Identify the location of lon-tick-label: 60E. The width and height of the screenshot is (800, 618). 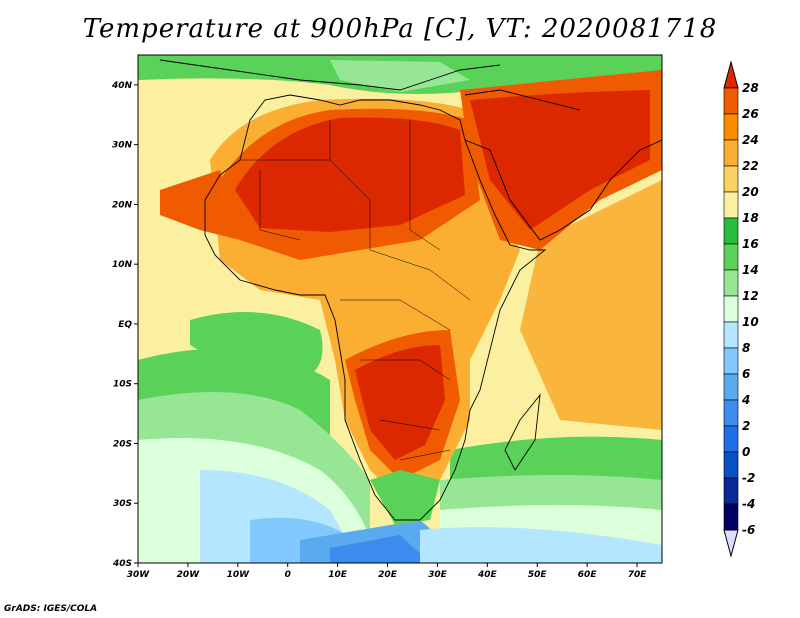
(588, 575).